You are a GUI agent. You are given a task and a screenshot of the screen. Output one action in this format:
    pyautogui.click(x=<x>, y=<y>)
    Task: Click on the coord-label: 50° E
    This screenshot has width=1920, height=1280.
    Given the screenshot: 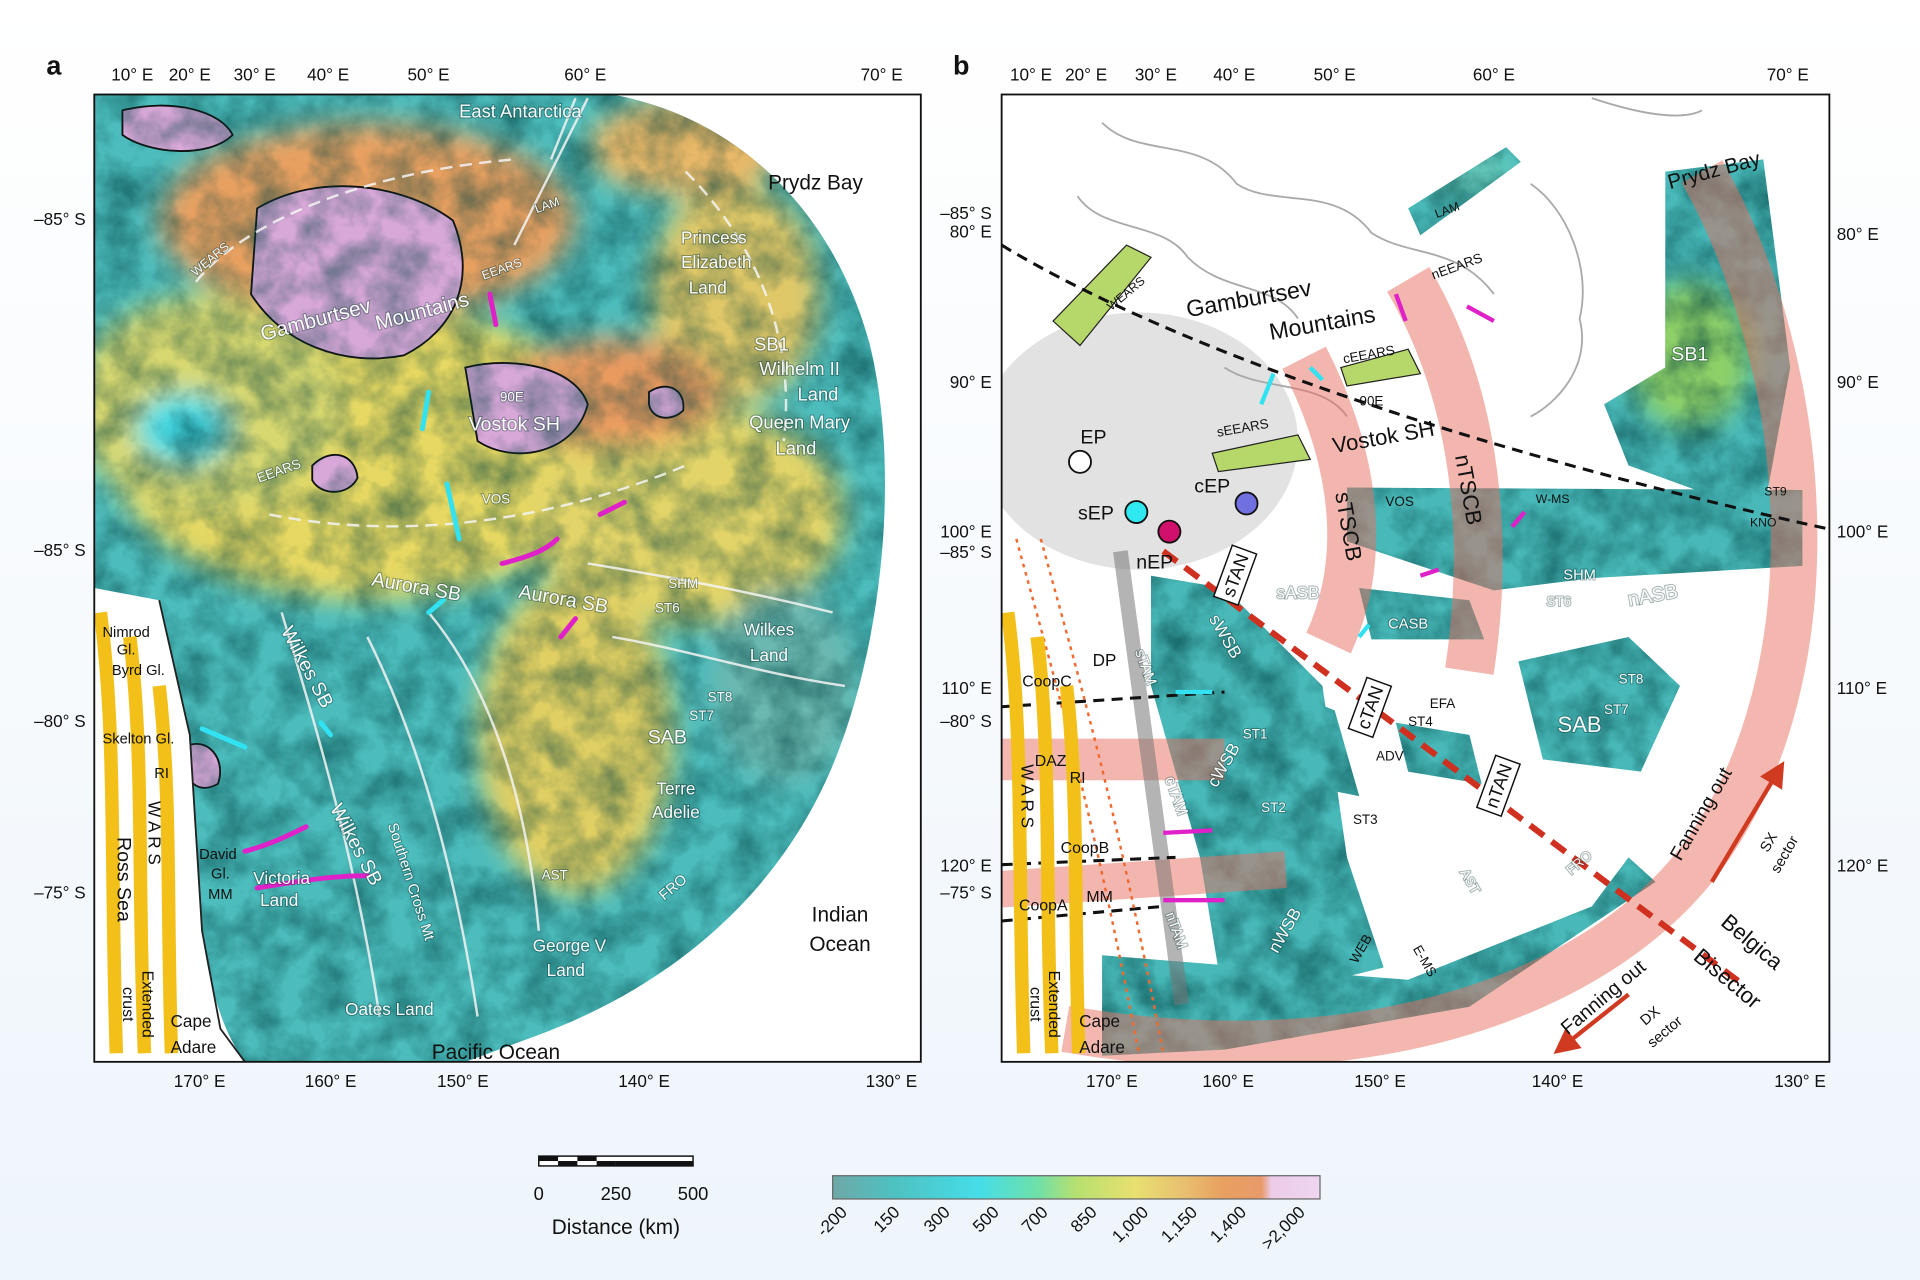 What is the action you would take?
    pyautogui.click(x=1335, y=75)
    